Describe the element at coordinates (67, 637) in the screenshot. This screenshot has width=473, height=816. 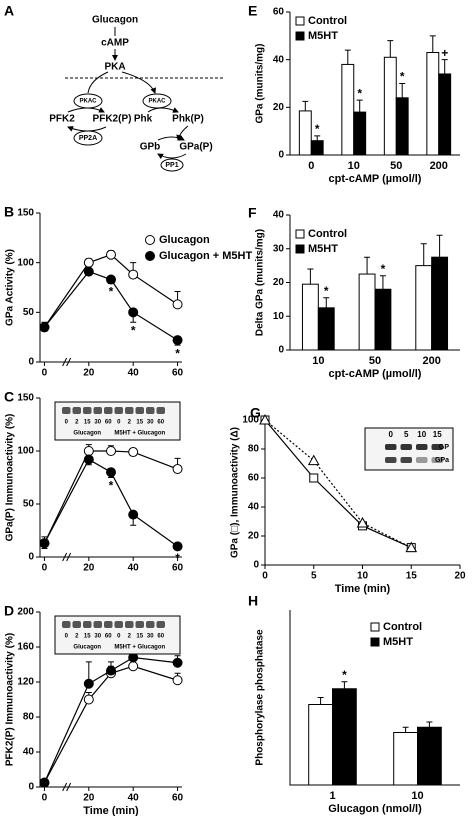
I see `lane-label: 0` at that location.